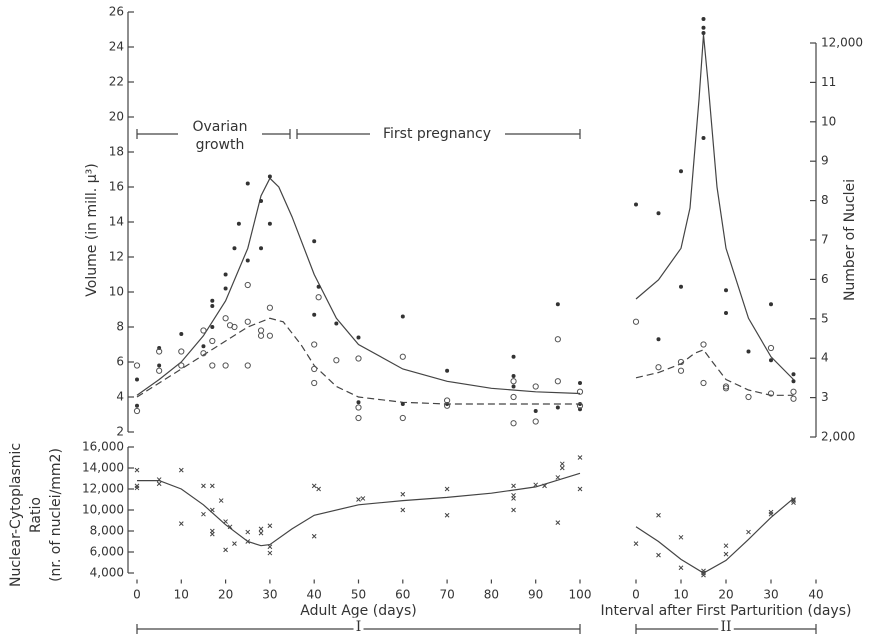 Image resolution: width=873 pixels, height=638 pixels. Describe the element at coordinates (220, 127) in the screenshot. I see `annotation: Ovarian` at that location.